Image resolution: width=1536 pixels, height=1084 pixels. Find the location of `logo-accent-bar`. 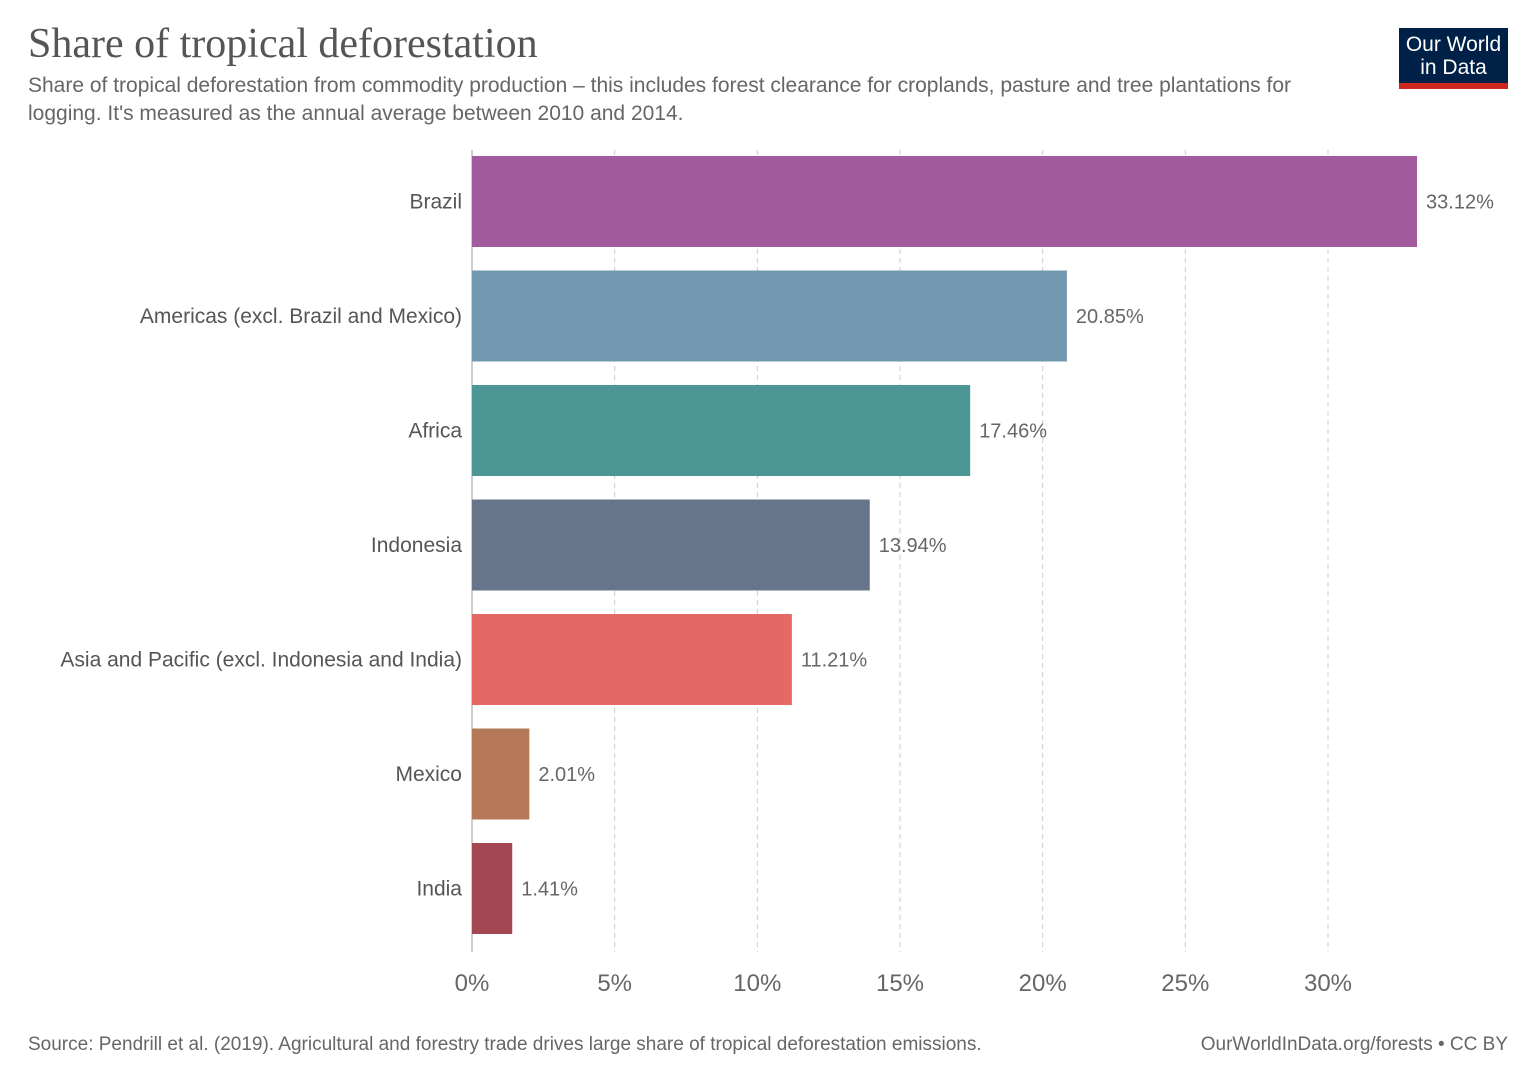

logo-accent-bar is located at coordinates (1453, 86).